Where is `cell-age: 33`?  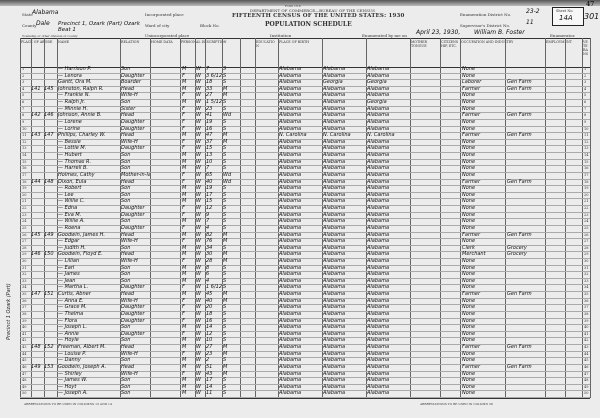
cell-age: 33 is located at coordinates (209, 88).